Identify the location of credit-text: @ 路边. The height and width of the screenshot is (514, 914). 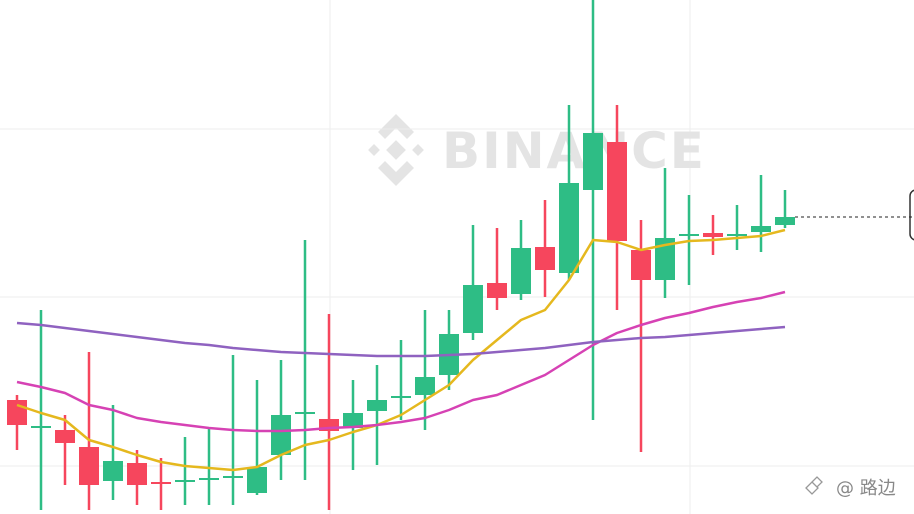
(866, 488).